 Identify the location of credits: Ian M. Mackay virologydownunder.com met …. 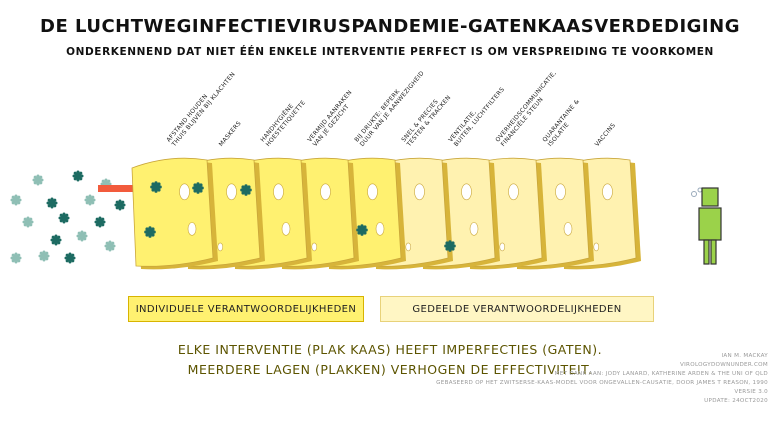
(558, 379).